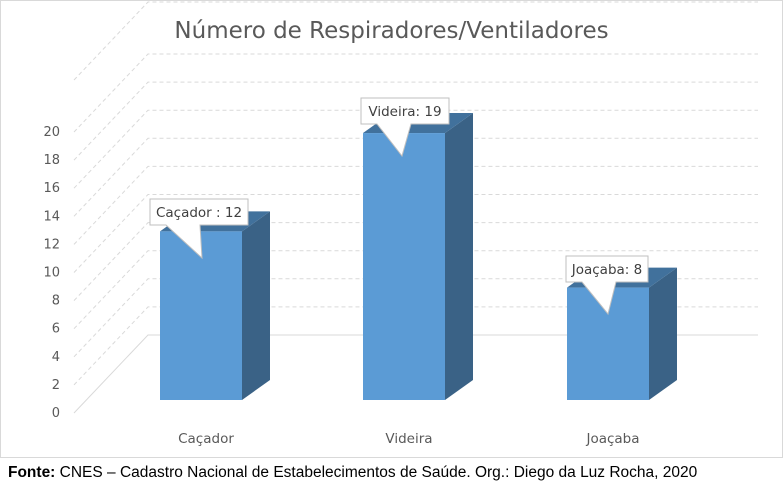 Image resolution: width=783 pixels, height=496 pixels. I want to click on y-tick-label: 12, so click(51, 244).